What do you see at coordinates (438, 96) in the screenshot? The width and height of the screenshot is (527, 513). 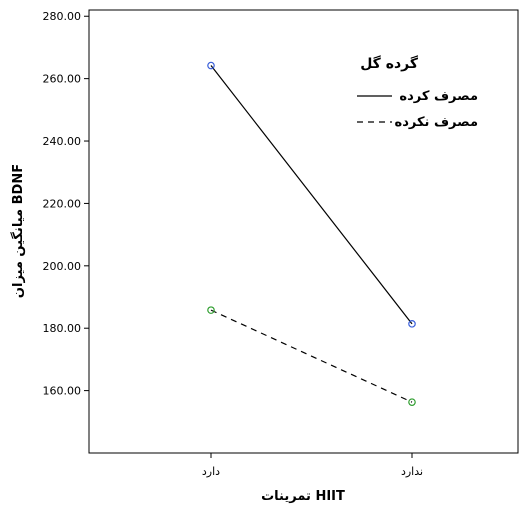 I see `legend-label-1: مصرف کرده` at bounding box center [438, 96].